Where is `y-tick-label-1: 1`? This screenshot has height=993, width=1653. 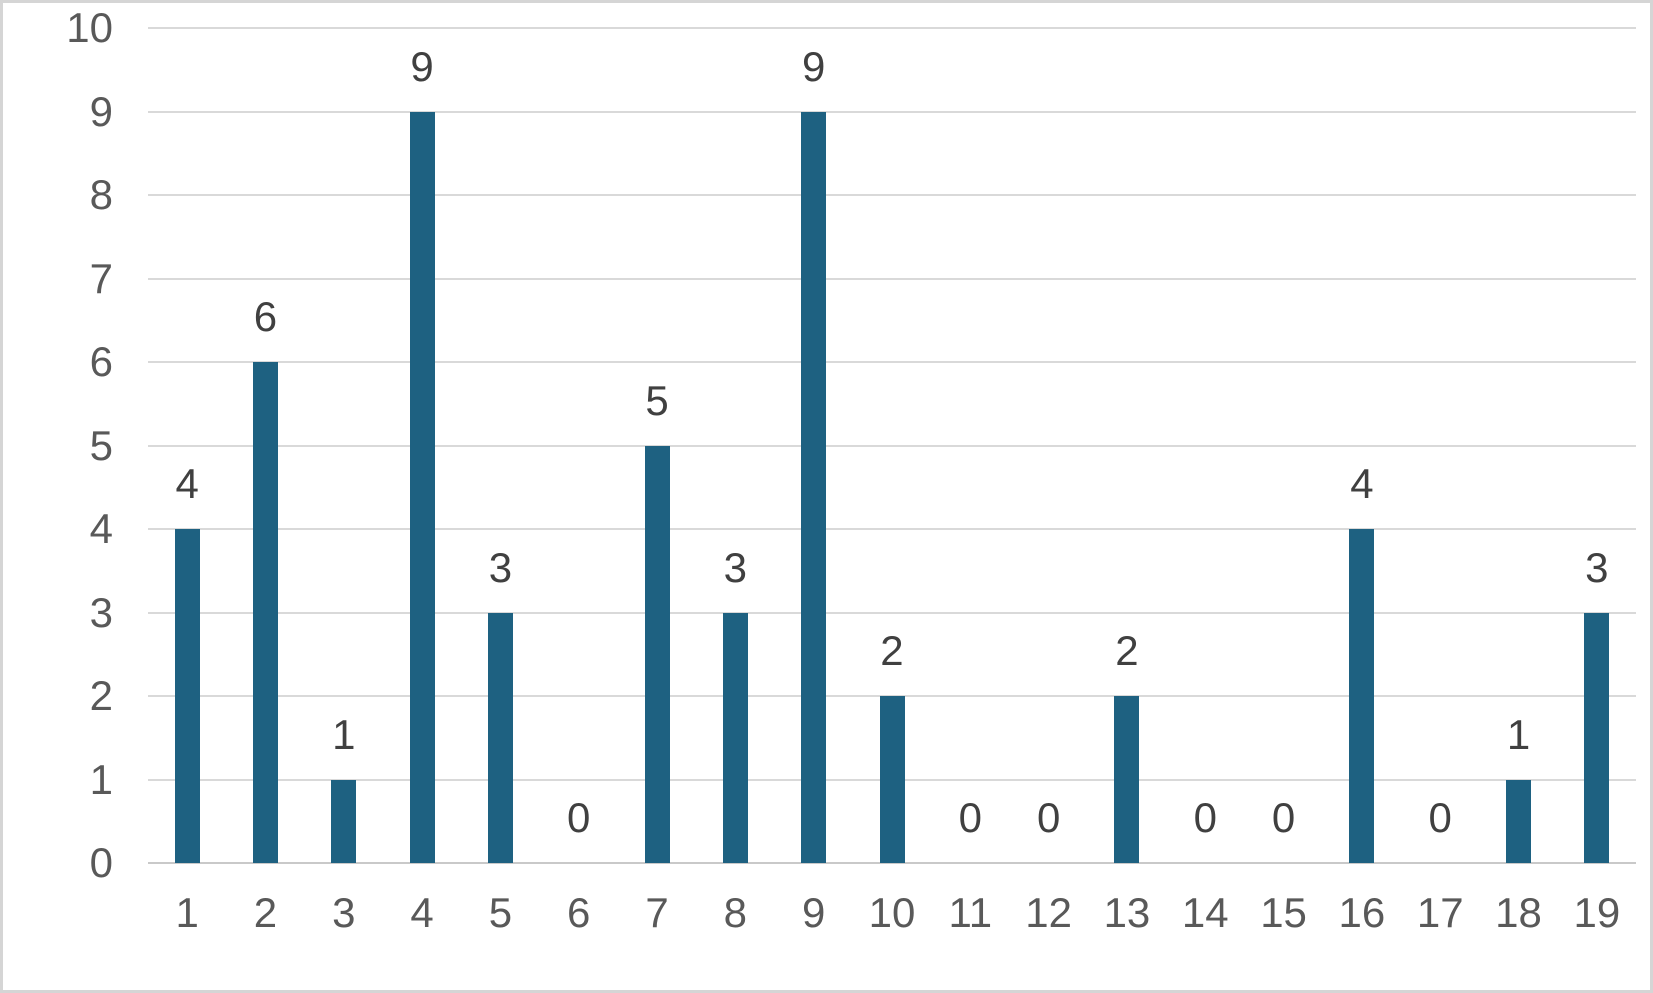 y-tick-label-1: 1 is located at coordinates (101, 779).